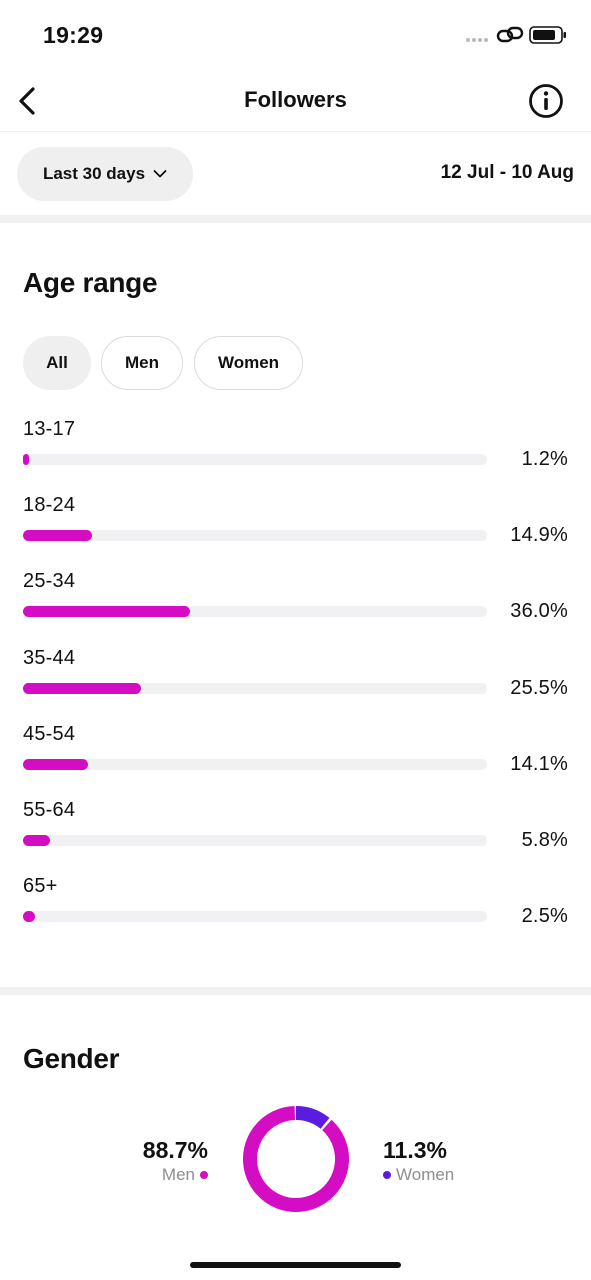 The width and height of the screenshot is (591, 1280). Describe the element at coordinates (415, 1150) in the screenshot. I see `women-percentage: 11.3%` at that location.